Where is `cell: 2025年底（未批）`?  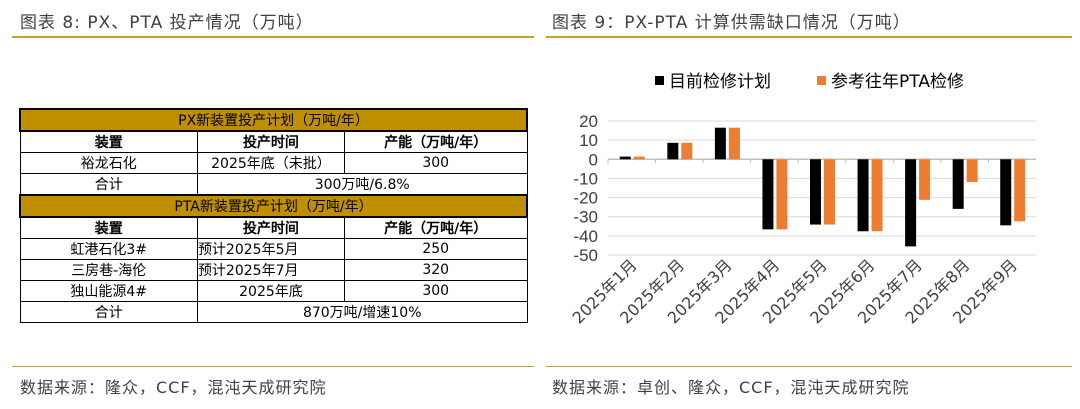
cell: 2025年底（未批） is located at coordinates (270, 163).